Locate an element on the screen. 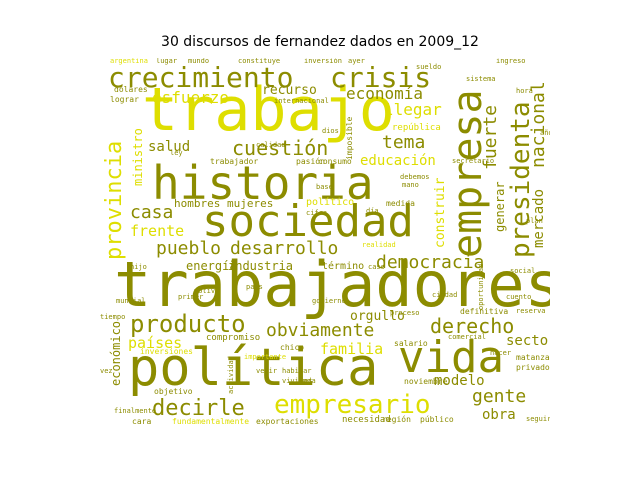 The height and width of the screenshot is (480, 640). word-frente: frente is located at coordinates (157, 231).